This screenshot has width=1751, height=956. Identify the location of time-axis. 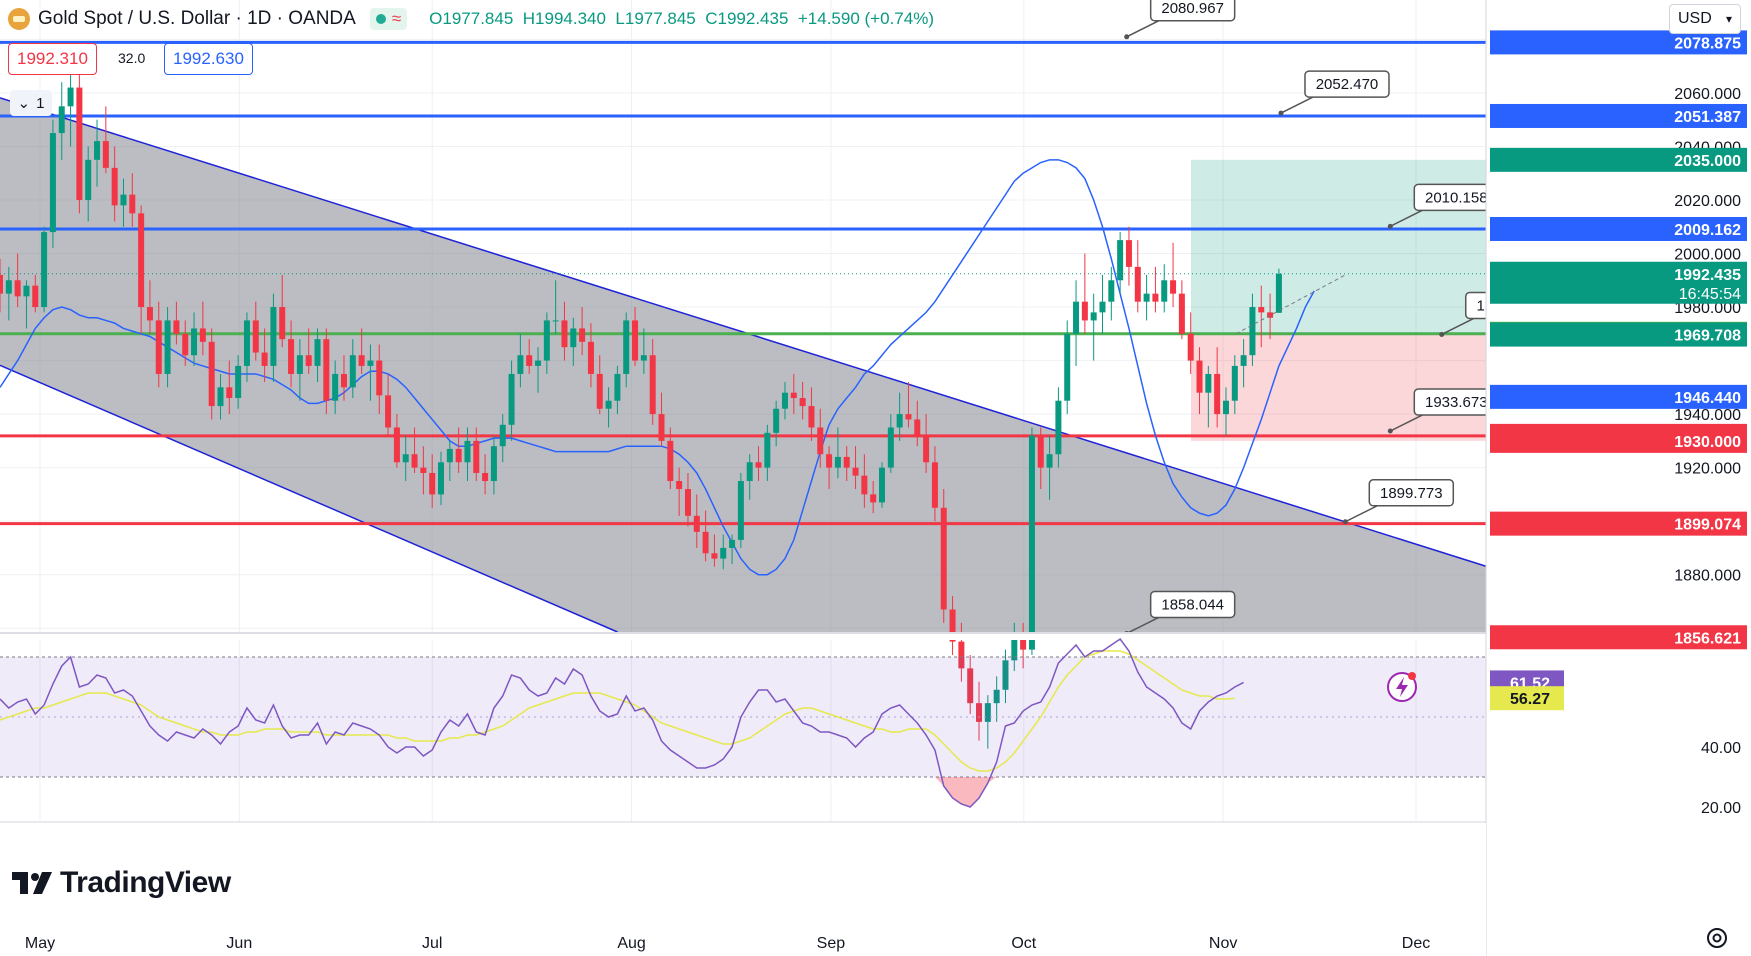
(743, 889).